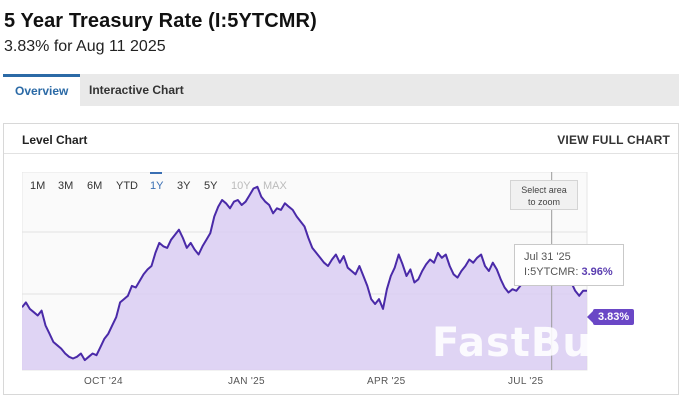  Describe the element at coordinates (95, 186) in the screenshot. I see `range-6m-button: 6M` at that location.